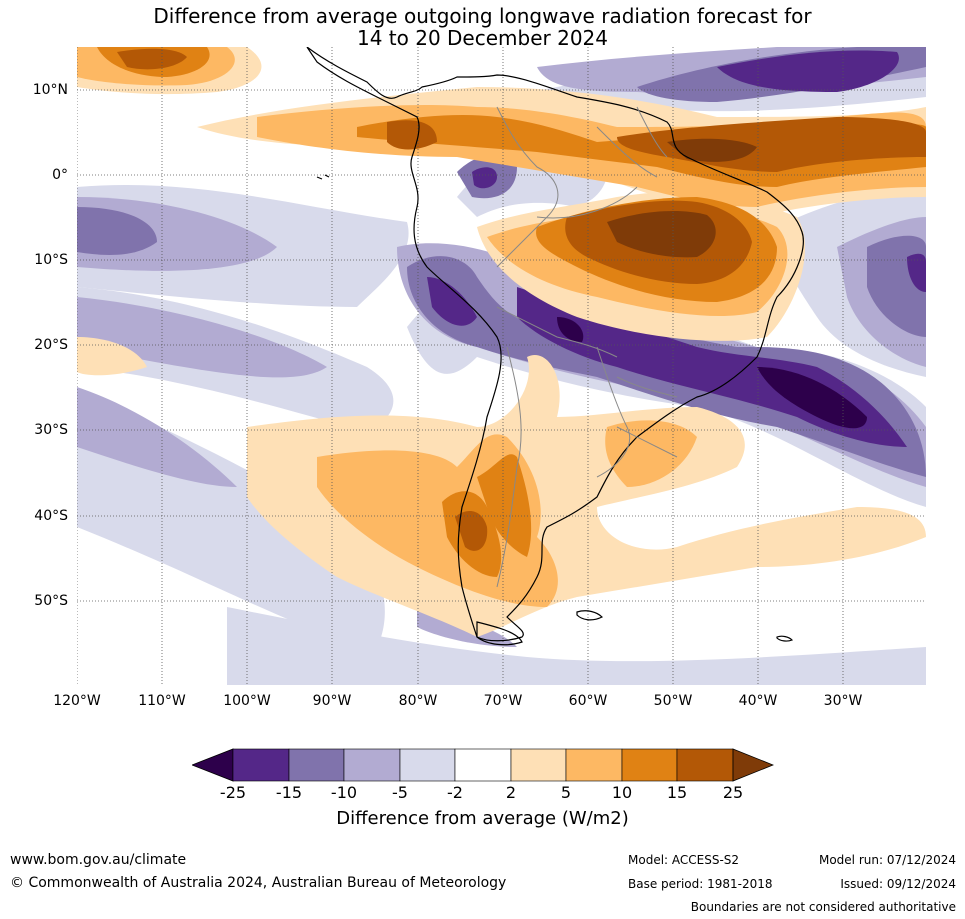 This screenshot has height=919, width=965. What do you see at coordinates (588, 701) in the screenshot?
I see `lon-label-60w: 60°W` at bounding box center [588, 701].